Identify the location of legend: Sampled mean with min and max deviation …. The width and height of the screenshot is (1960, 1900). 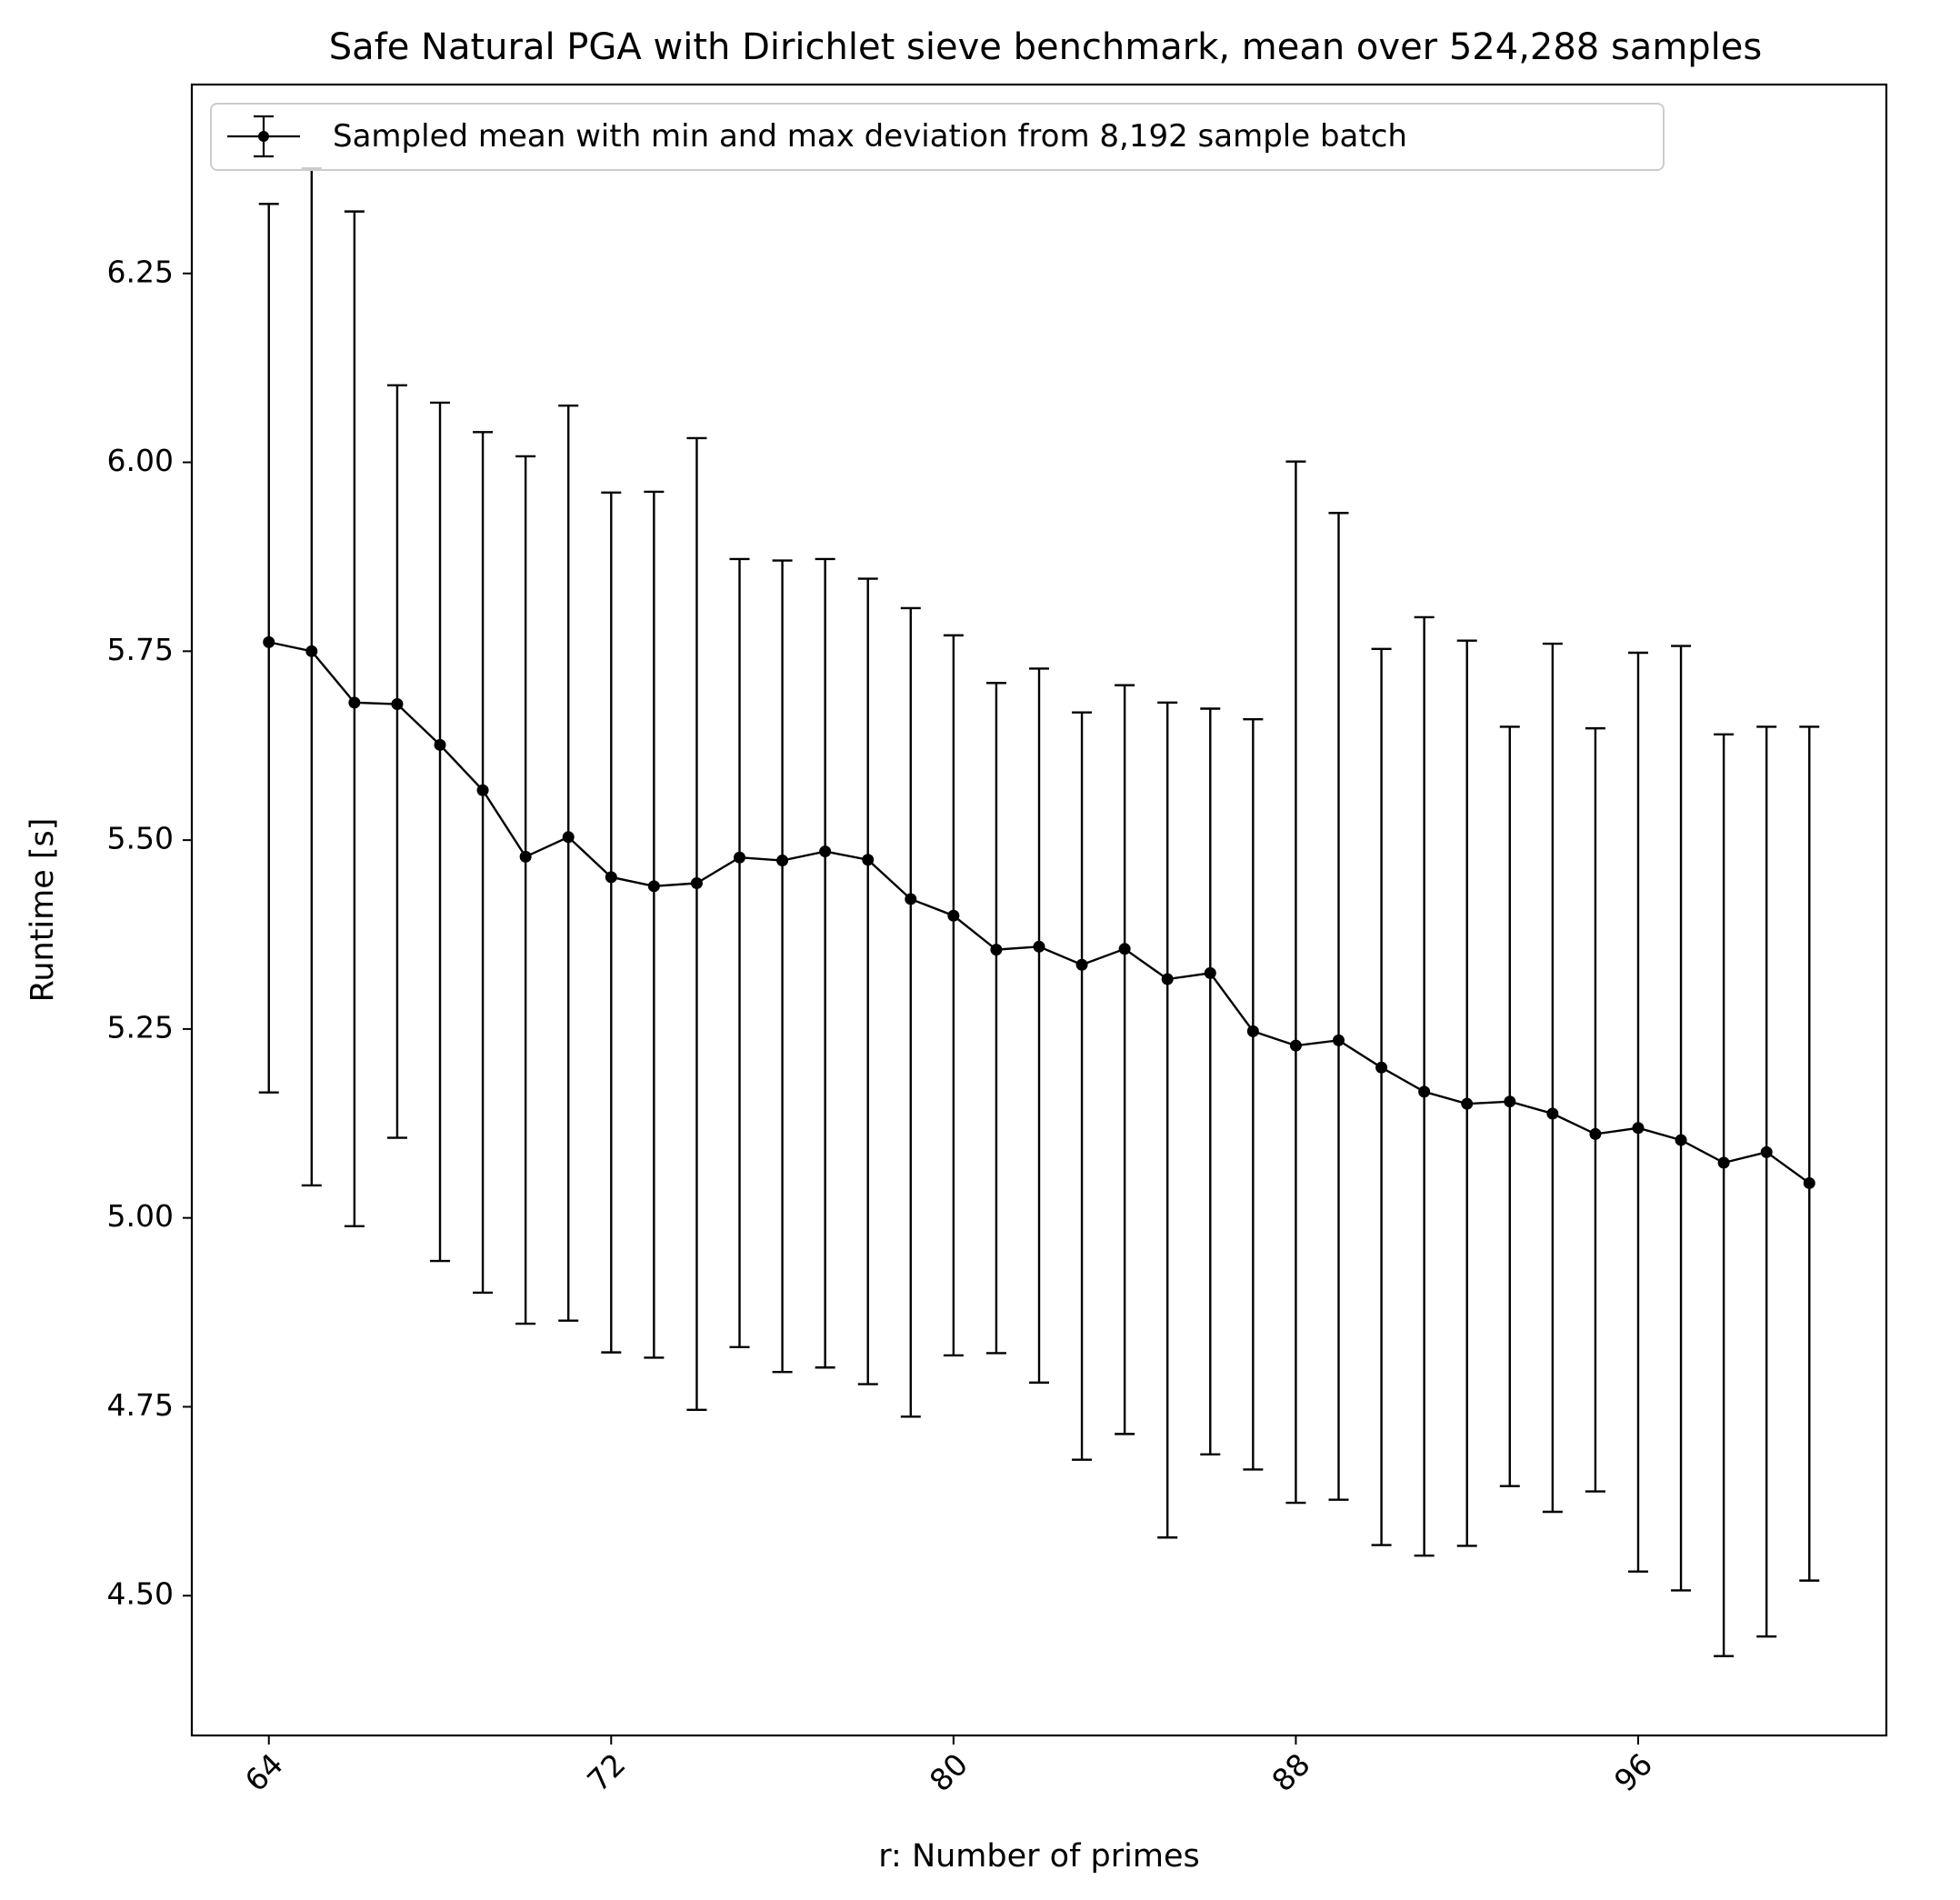
(937, 137).